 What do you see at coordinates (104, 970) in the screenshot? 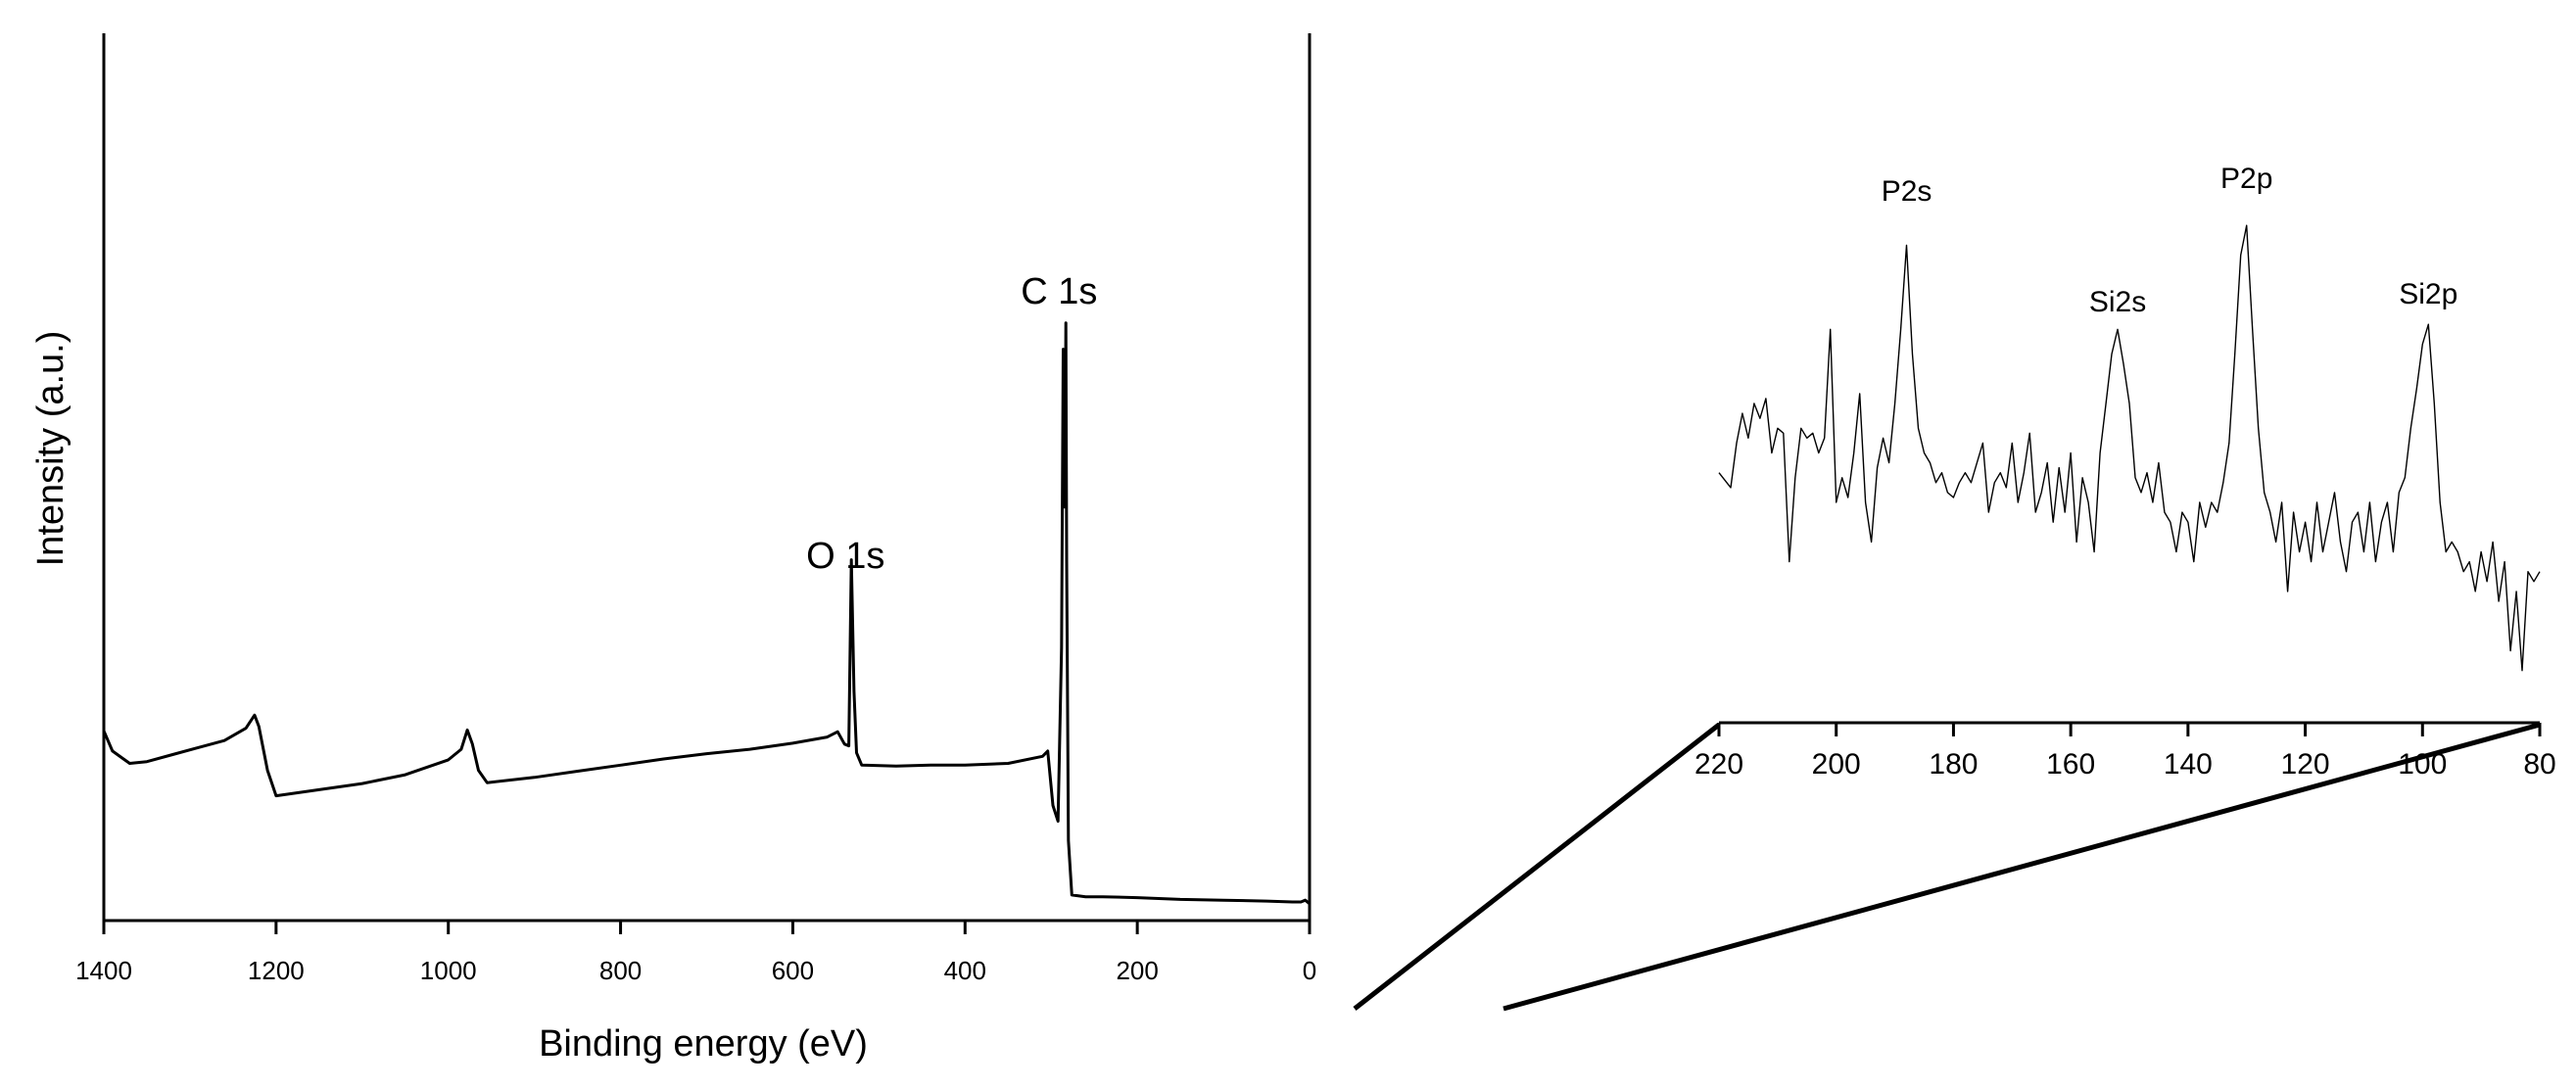
I see `main-x-tick-label: 1400` at bounding box center [104, 970].